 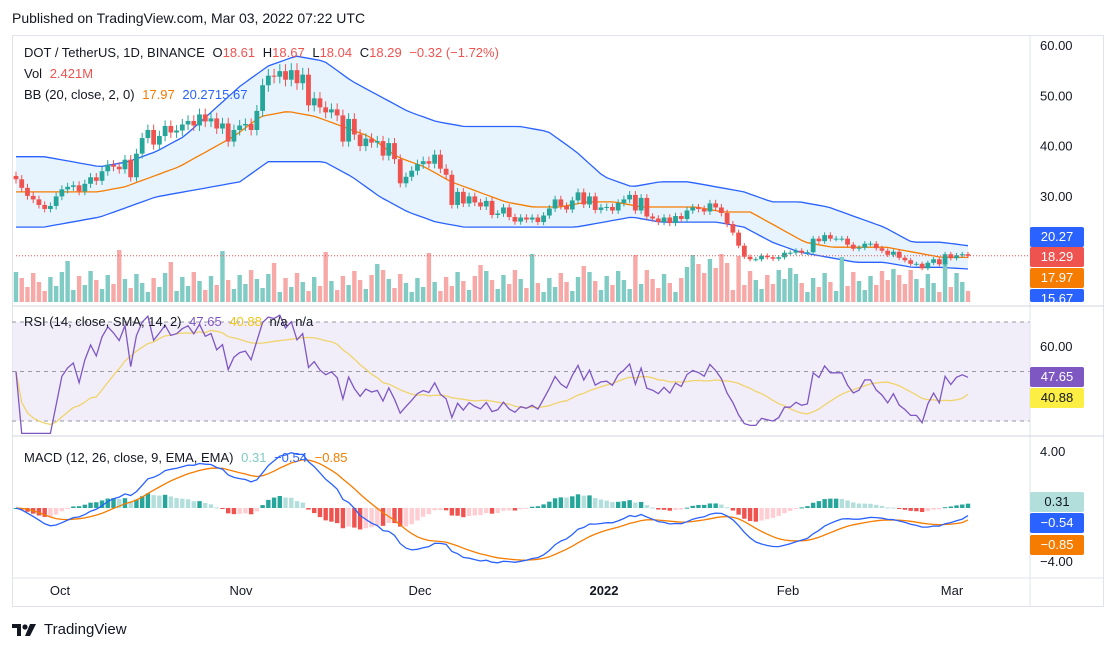 What do you see at coordinates (69, 629) in the screenshot?
I see `footer-brand: TradingView` at bounding box center [69, 629].